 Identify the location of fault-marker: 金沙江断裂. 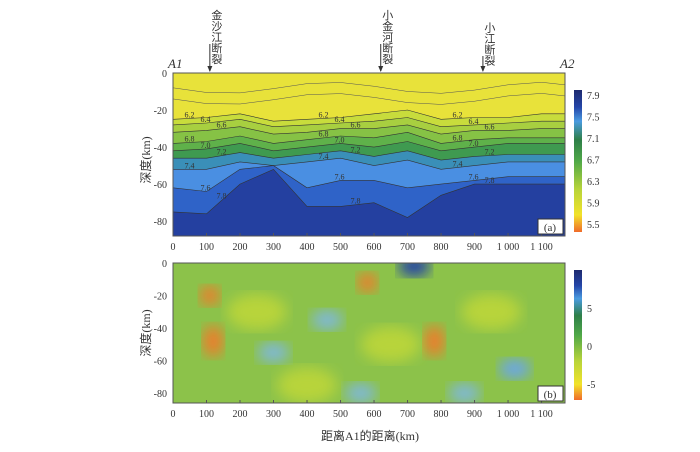
(214, 40).